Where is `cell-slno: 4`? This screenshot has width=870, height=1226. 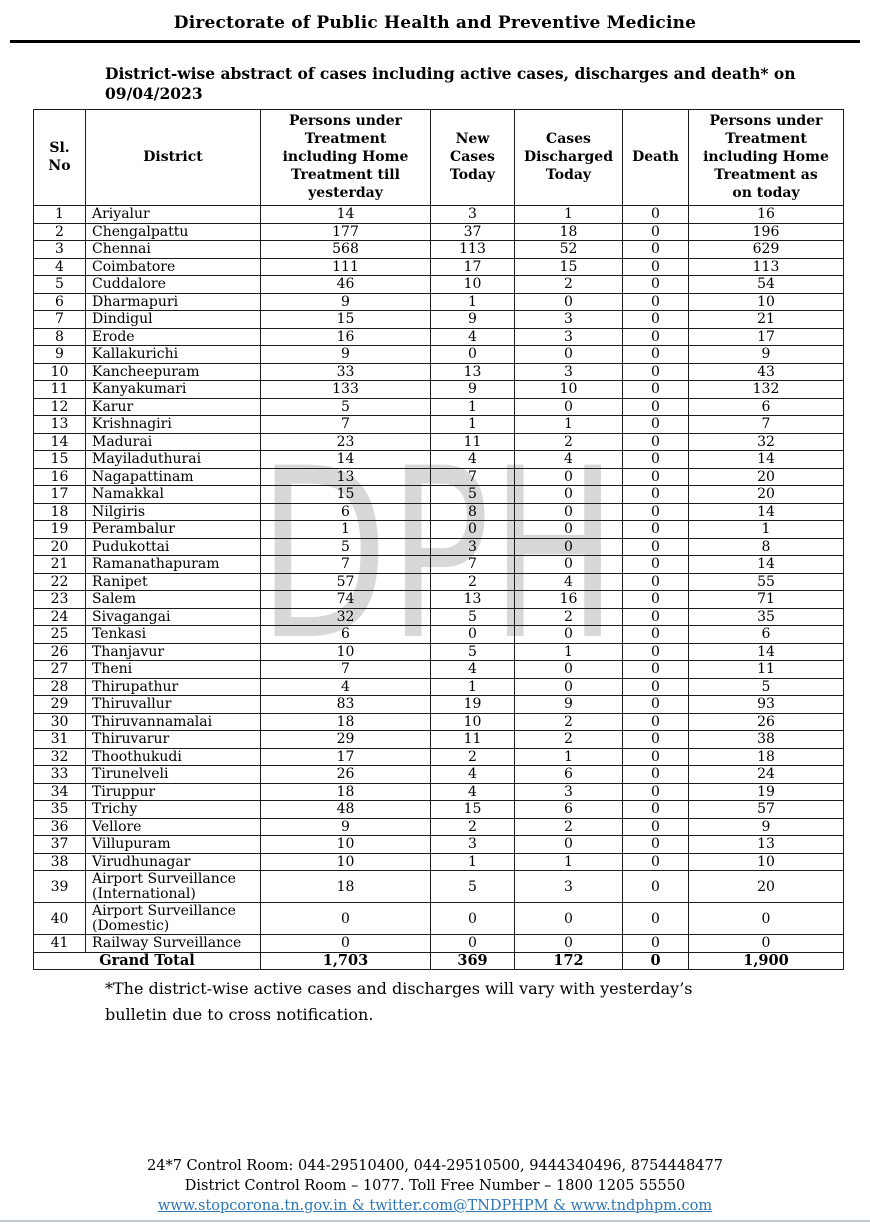 cell-slno: 4 is located at coordinates (59, 267).